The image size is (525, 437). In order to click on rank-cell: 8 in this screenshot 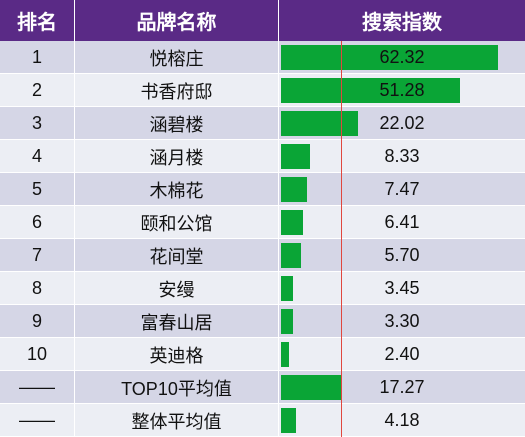, I will do `click(37, 288)`.